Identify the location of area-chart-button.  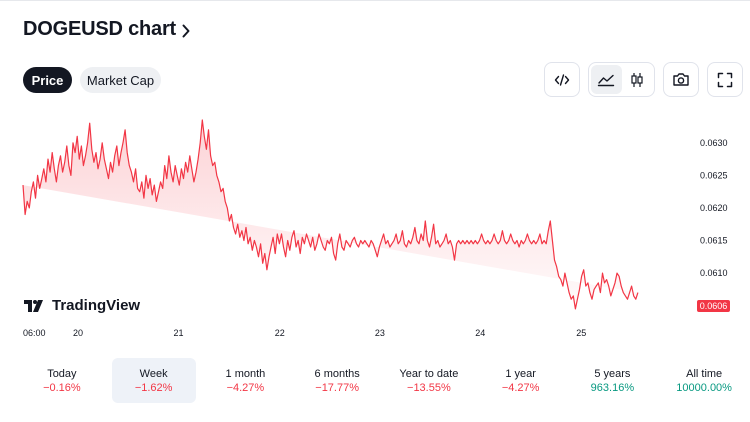
(606, 79).